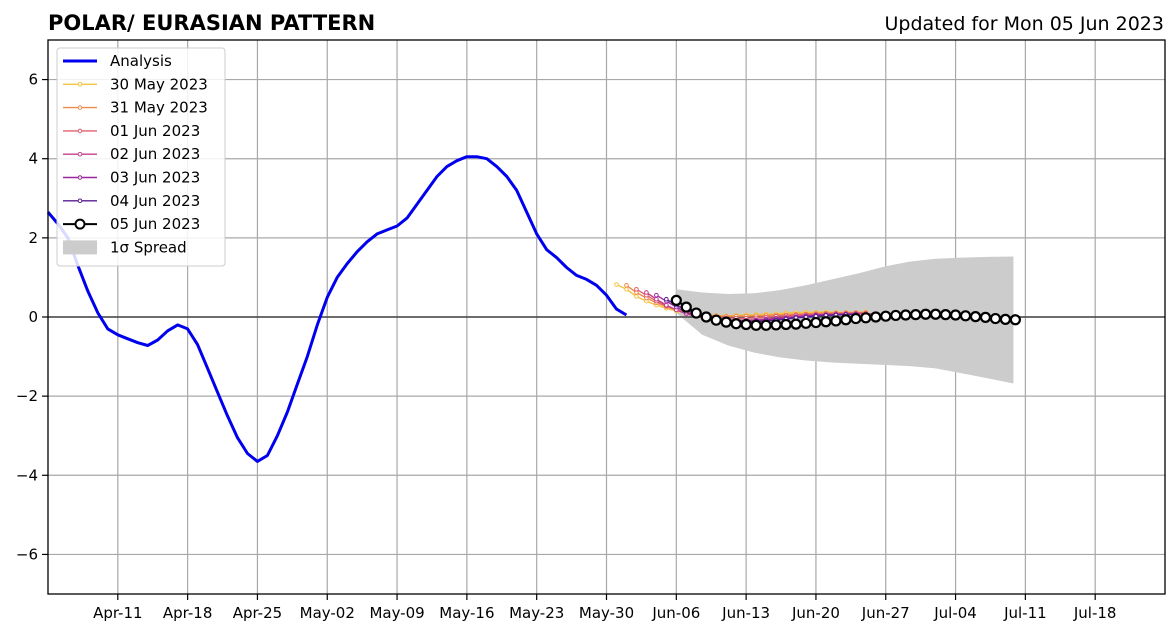 This screenshot has width=1176, height=633. I want to click on chart-title: POLAR/ EURASIAN PATTERN, so click(211, 23).